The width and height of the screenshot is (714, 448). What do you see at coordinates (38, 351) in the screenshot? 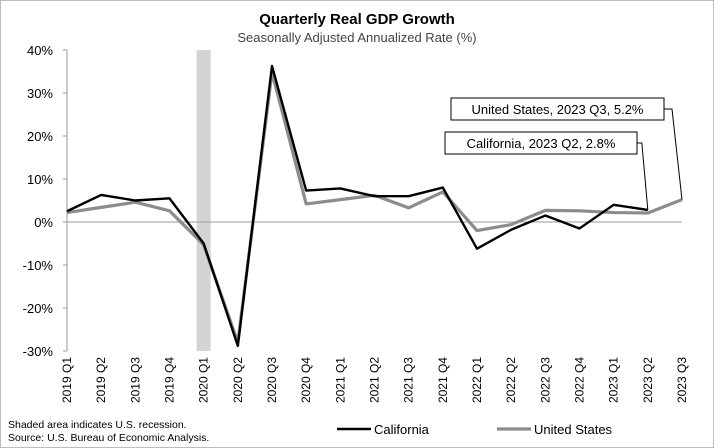
I see `y-tick-label: -30%` at bounding box center [38, 351].